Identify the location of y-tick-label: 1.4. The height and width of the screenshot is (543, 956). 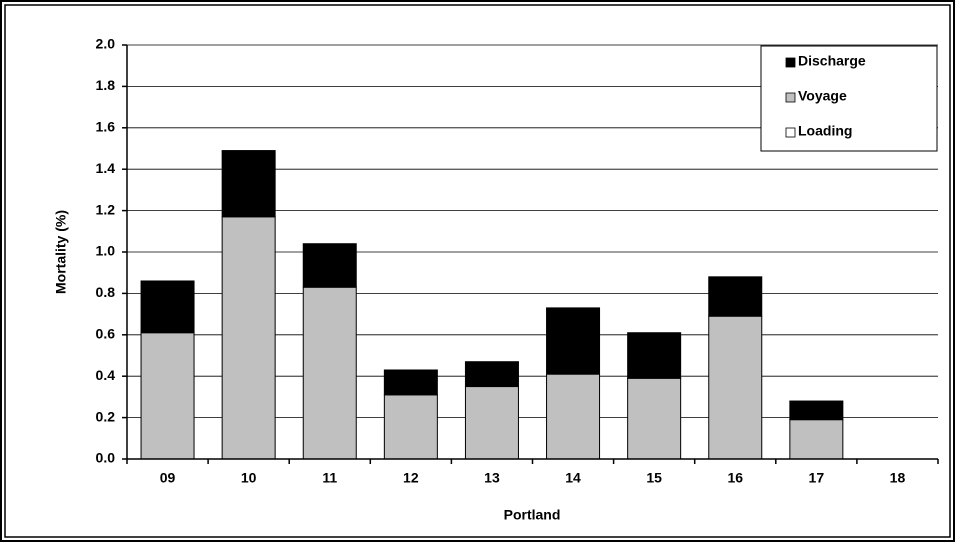
(106, 168).